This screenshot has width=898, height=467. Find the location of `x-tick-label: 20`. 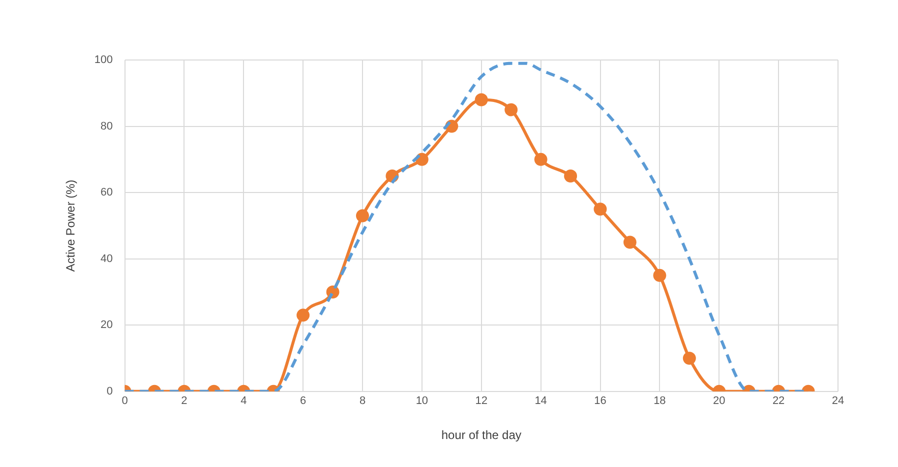

x-tick-label: 20 is located at coordinates (719, 401).